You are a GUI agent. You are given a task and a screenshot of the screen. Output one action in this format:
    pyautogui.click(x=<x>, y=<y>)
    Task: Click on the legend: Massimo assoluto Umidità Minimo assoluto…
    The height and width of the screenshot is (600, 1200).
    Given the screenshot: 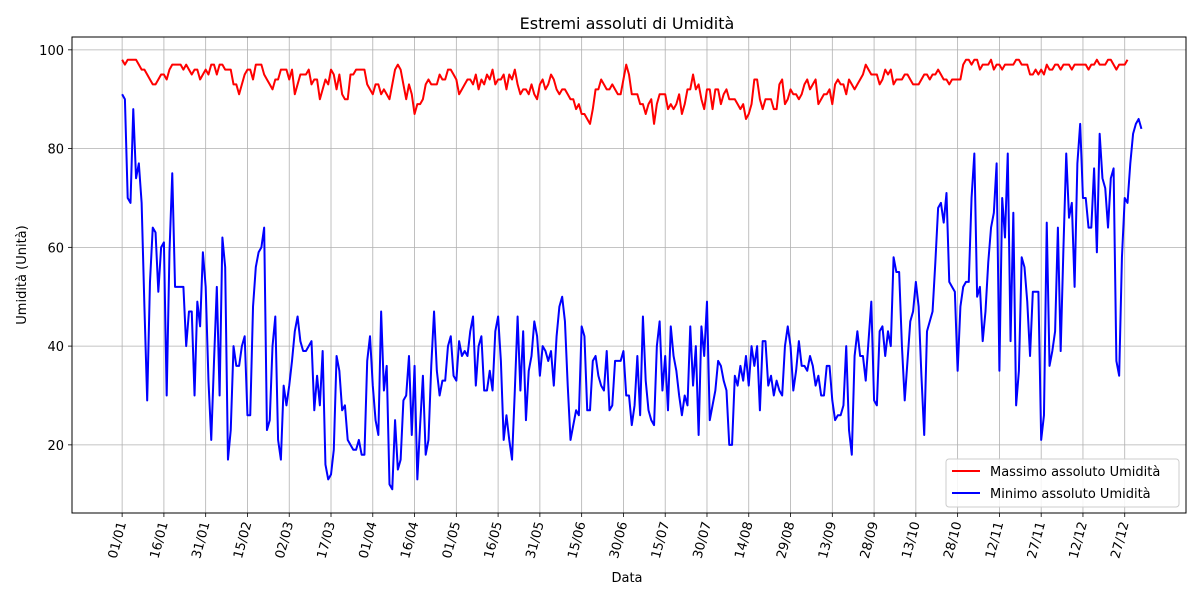 What is the action you would take?
    pyautogui.click(x=1062, y=483)
    